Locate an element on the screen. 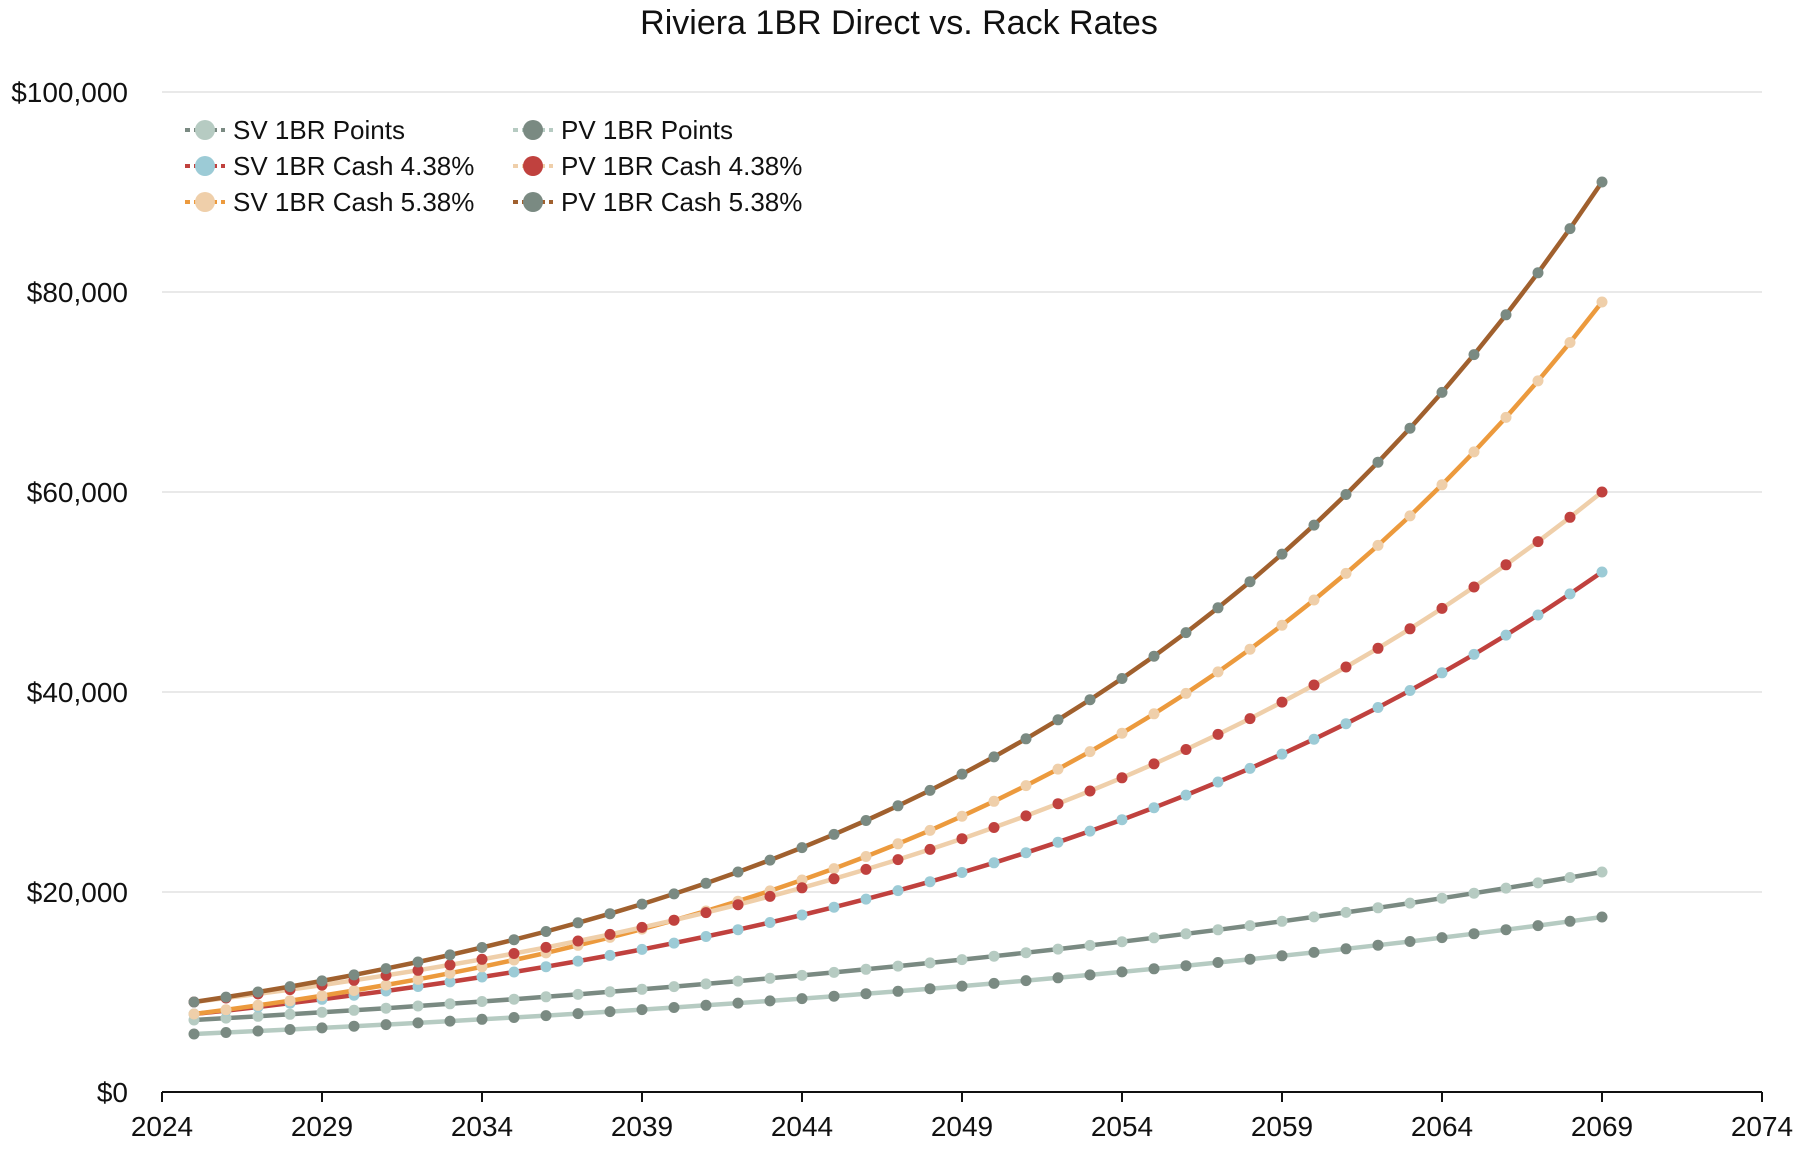 This screenshot has height=1153, width=1798. y-tick-label: $100,000 is located at coordinates (69, 92).